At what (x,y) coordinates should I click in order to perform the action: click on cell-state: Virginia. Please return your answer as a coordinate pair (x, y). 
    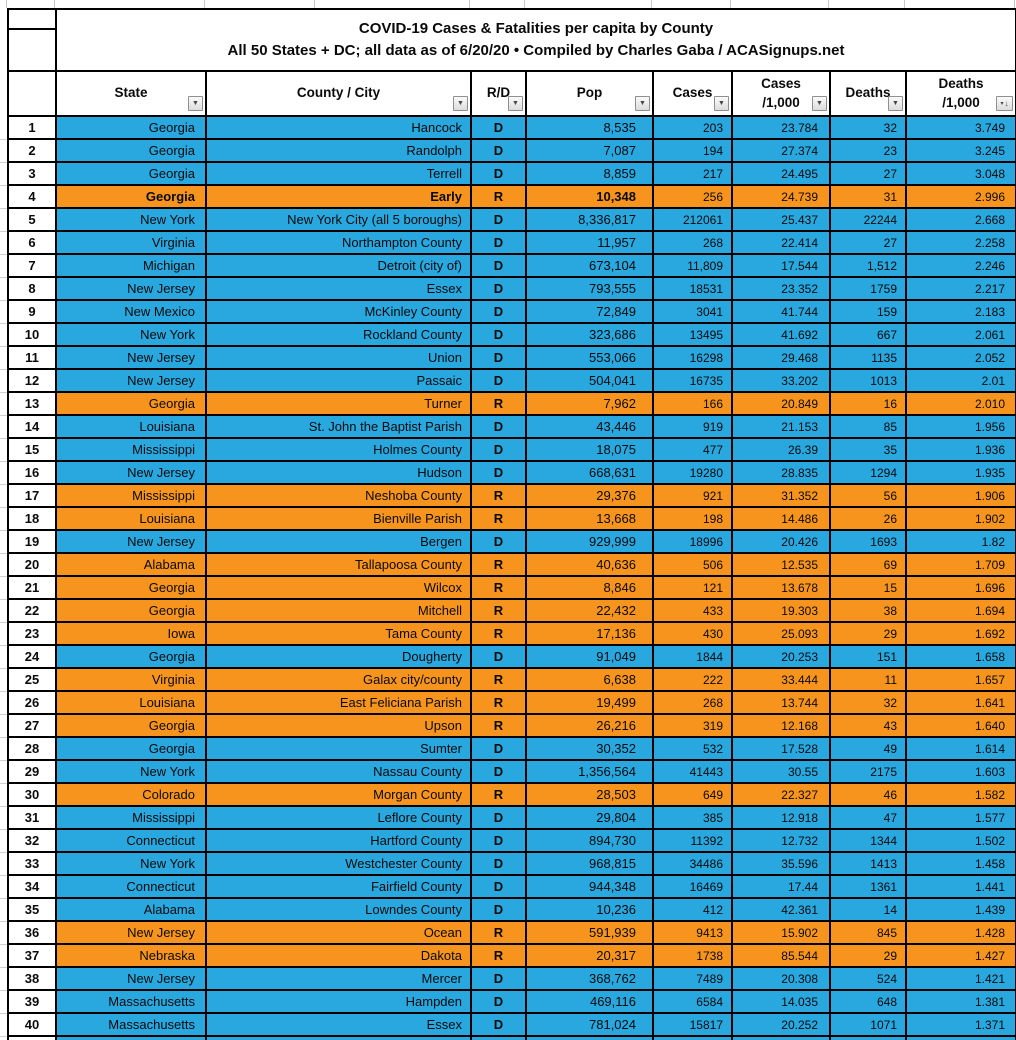
    Looking at the image, I should click on (132, 243).